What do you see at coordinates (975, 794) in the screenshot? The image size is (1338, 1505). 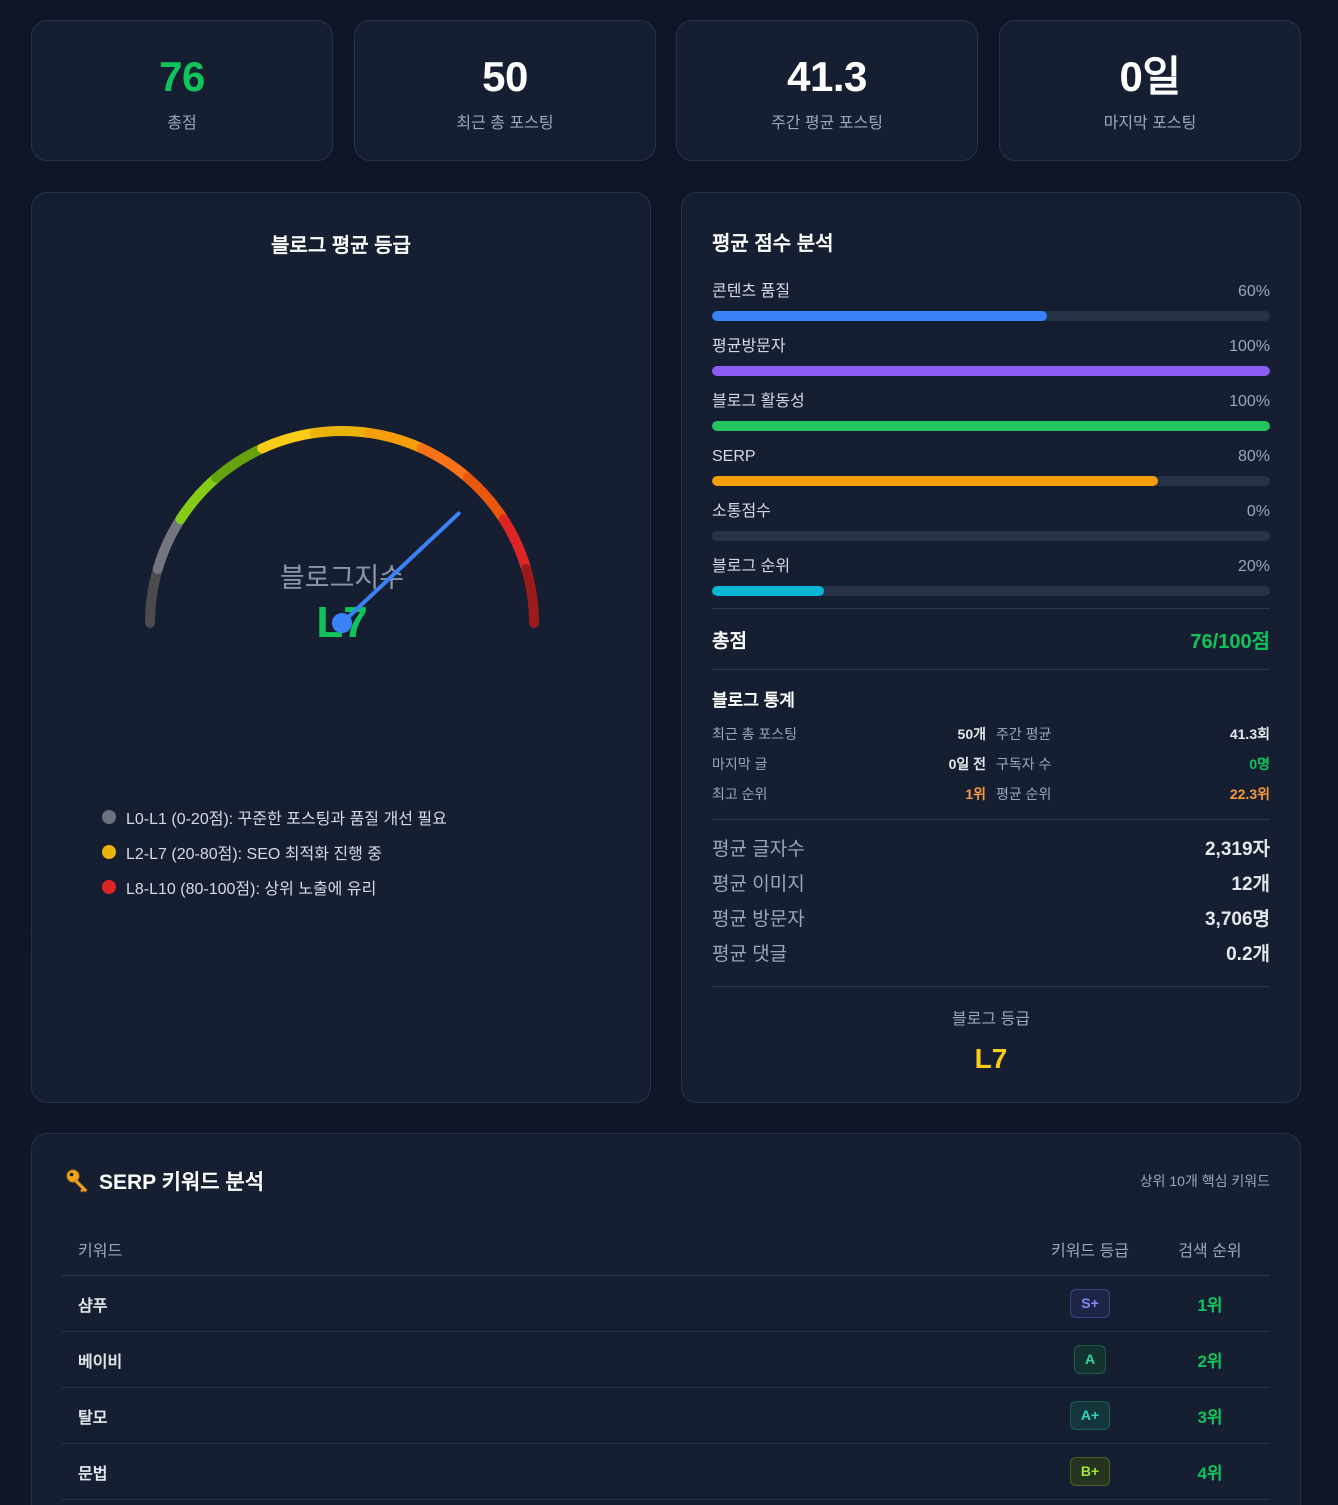 I see `stat-val: 1위` at bounding box center [975, 794].